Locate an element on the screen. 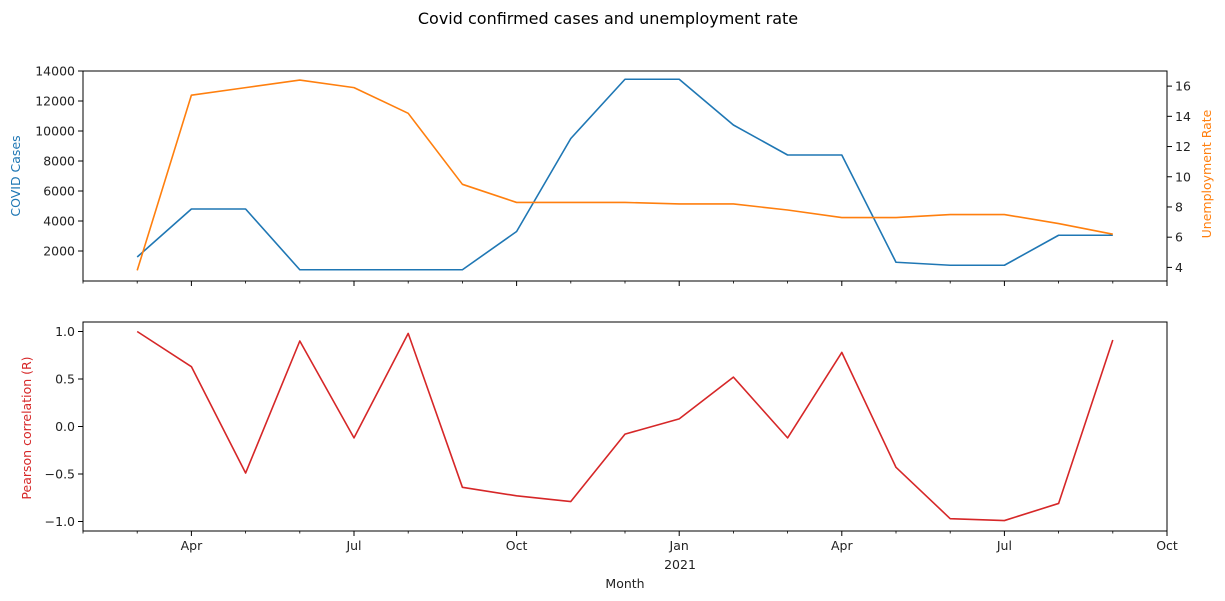  unemployment-y-tick-label-4: 12 is located at coordinates (1183, 146).